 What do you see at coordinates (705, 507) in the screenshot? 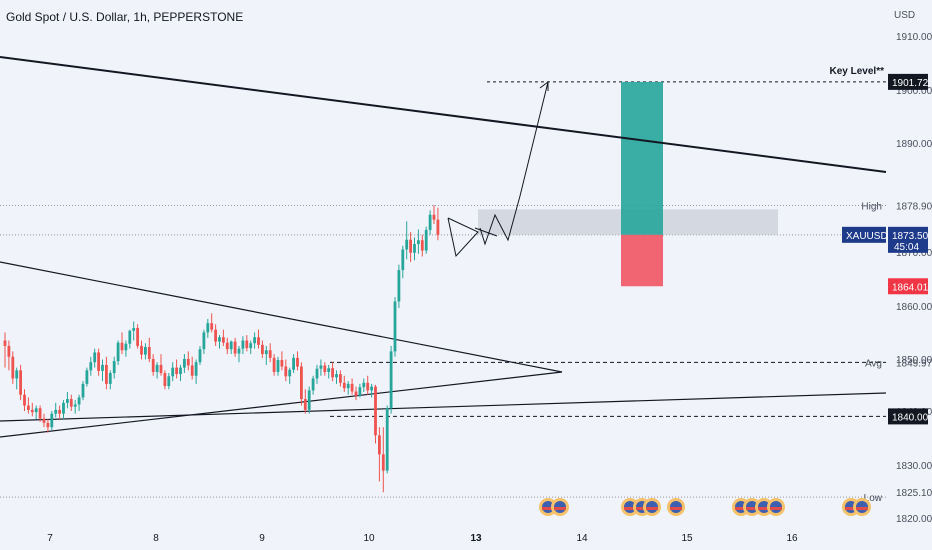
I see `economic-events` at bounding box center [705, 507].